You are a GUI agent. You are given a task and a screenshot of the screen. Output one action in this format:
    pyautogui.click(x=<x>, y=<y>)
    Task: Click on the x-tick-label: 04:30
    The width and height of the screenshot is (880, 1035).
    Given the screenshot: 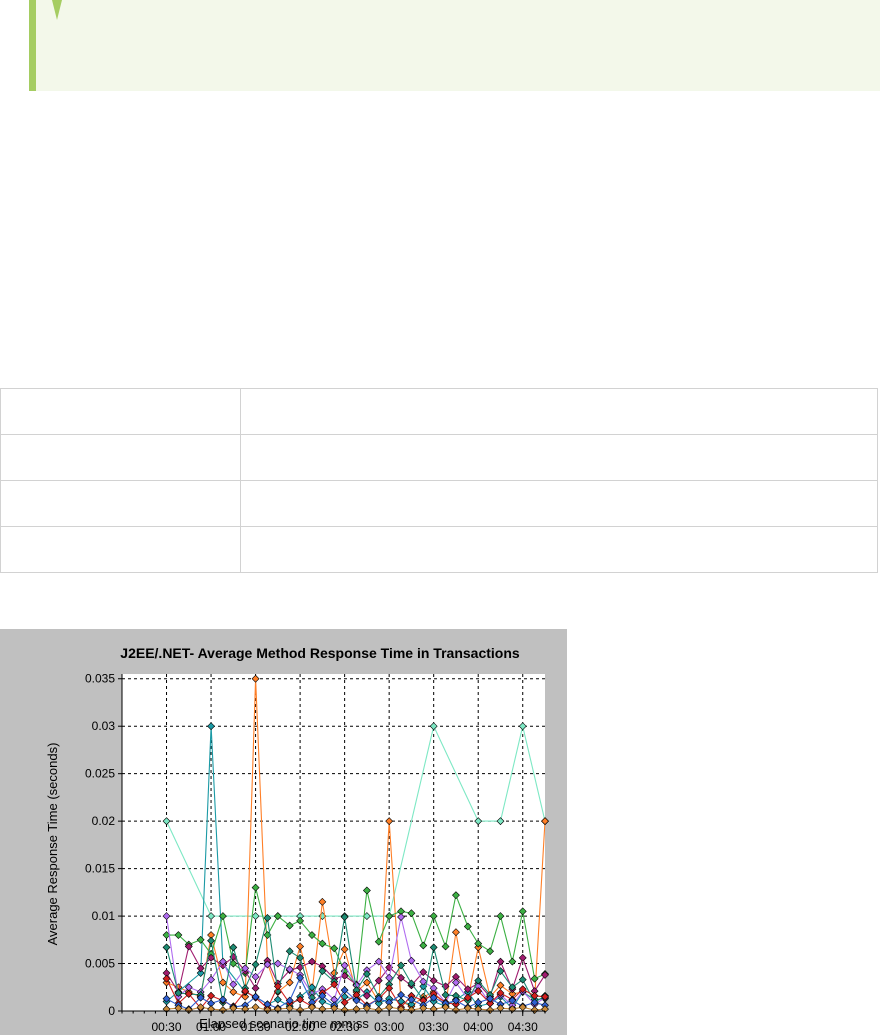 What is the action you would take?
    pyautogui.click(x=523, y=1027)
    